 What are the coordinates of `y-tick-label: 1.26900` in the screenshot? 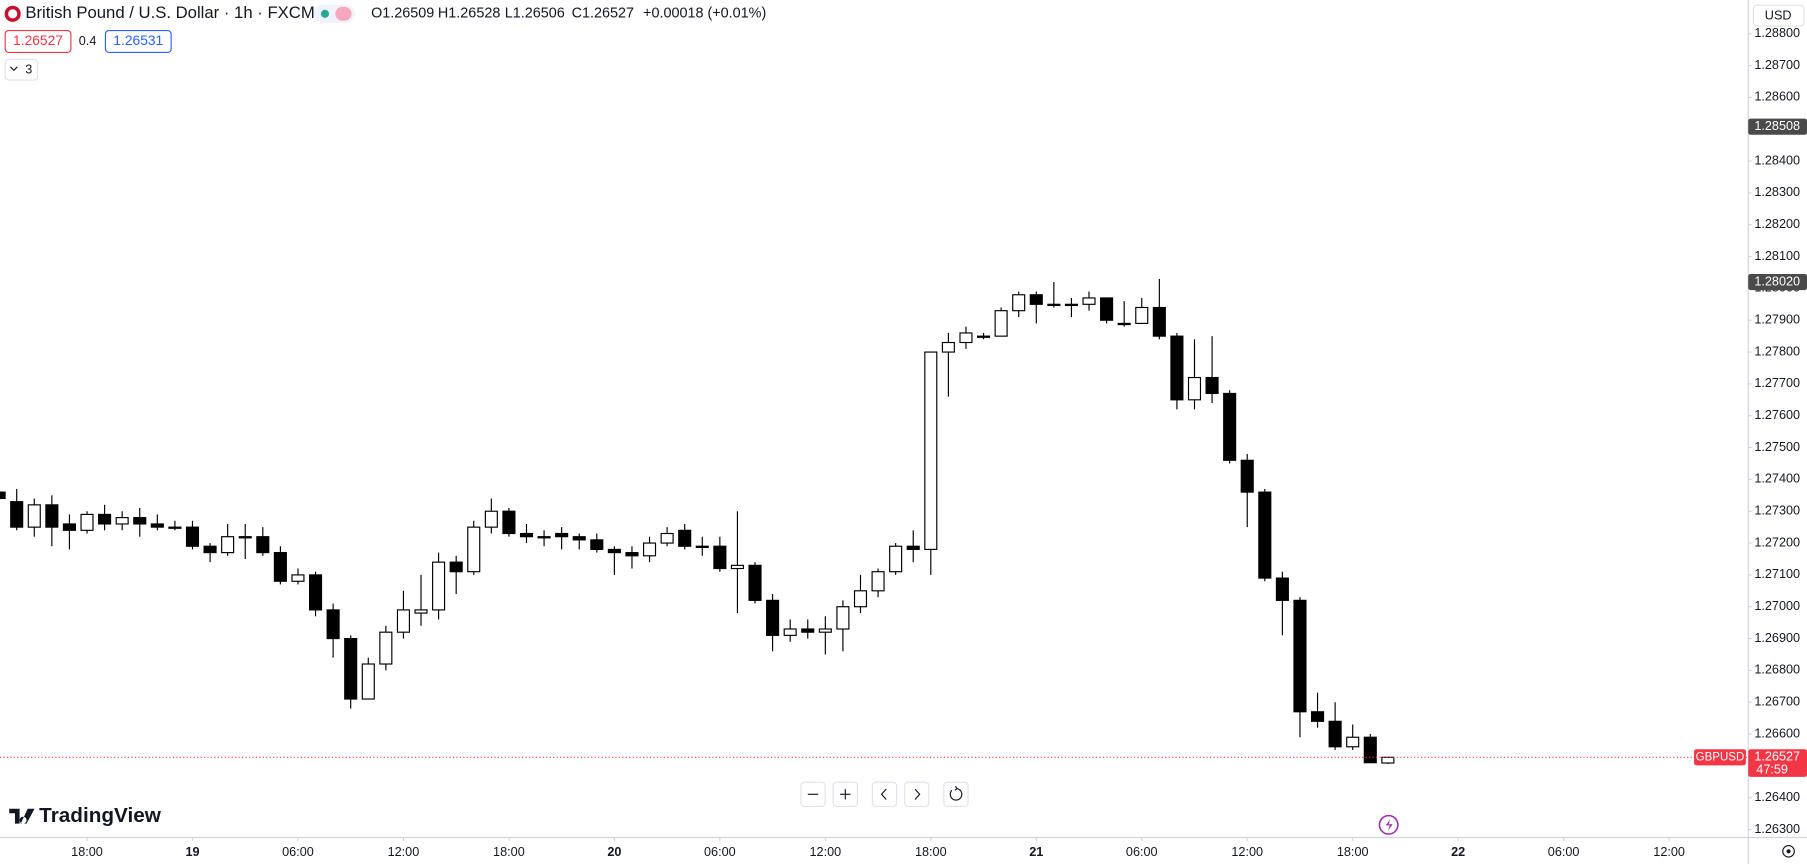 It's located at (1777, 638).